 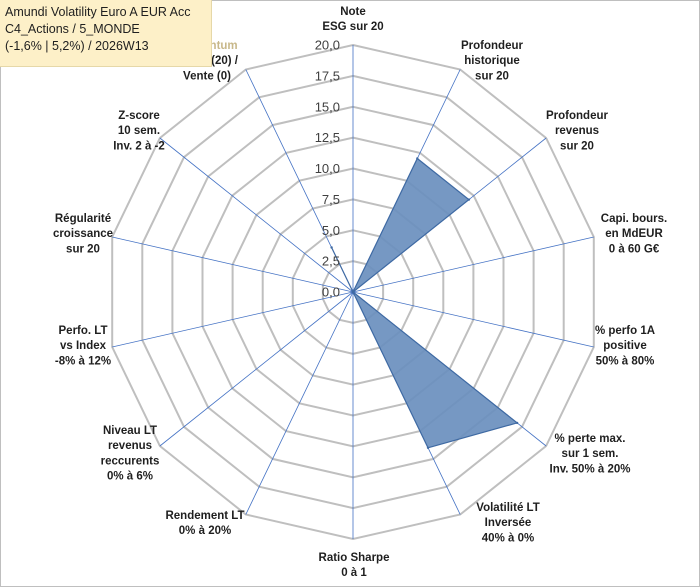 I want to click on axis-label: Capi. bours. en MdEUR 0 à 60 G€, so click(x=634, y=234).